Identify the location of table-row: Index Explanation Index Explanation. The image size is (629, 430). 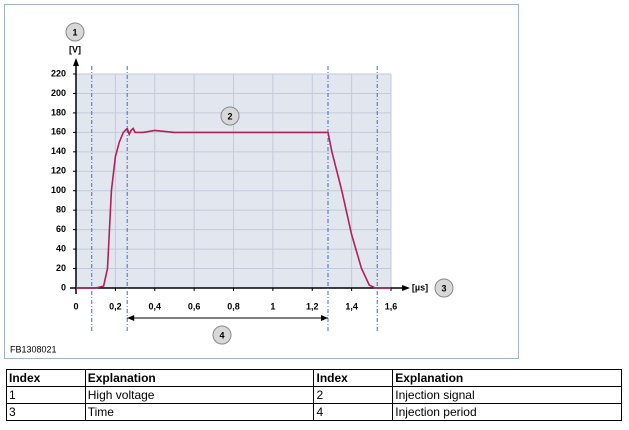
(314, 378).